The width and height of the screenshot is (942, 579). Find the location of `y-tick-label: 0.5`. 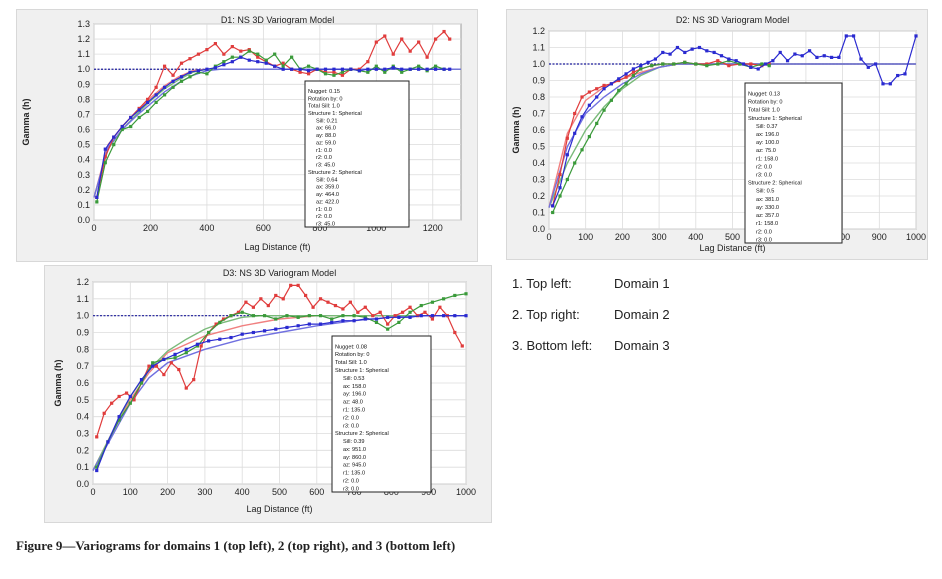

y-tick-label: 0.5 is located at coordinates (538, 147).